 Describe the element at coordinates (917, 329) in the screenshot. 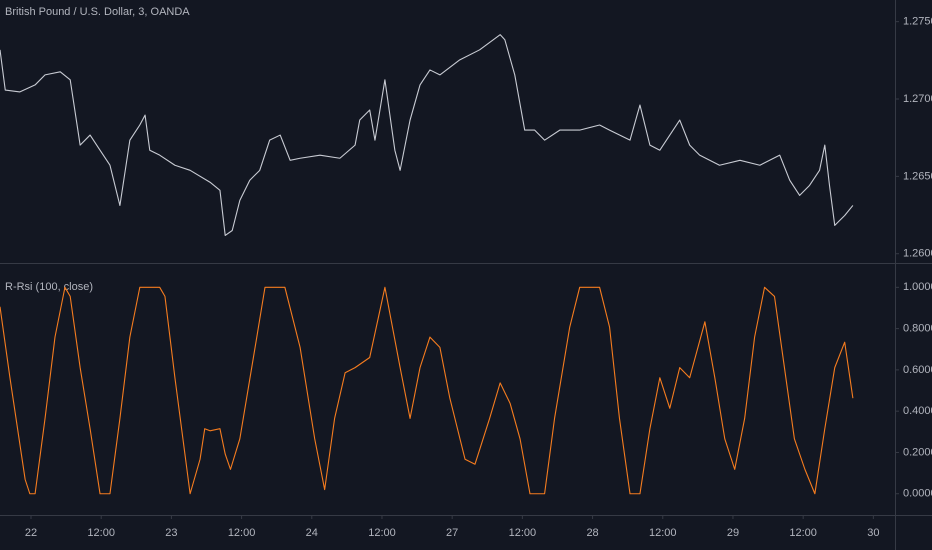

I see `y-tick-label: 0.80000` at that location.